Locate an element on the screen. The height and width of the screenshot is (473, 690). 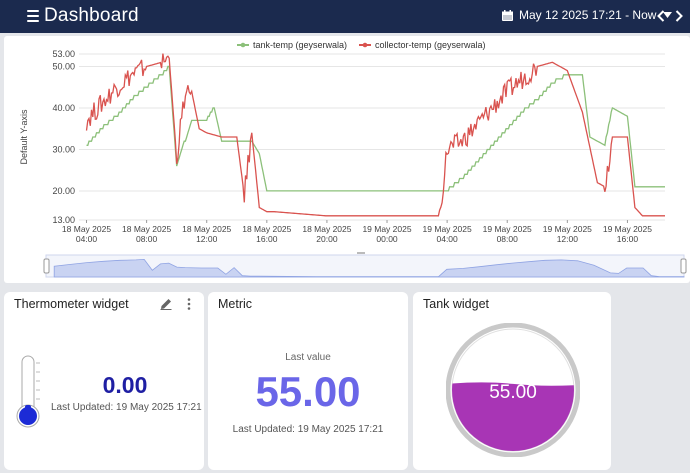
metric-widget-card: Metric is located at coordinates (308, 381).